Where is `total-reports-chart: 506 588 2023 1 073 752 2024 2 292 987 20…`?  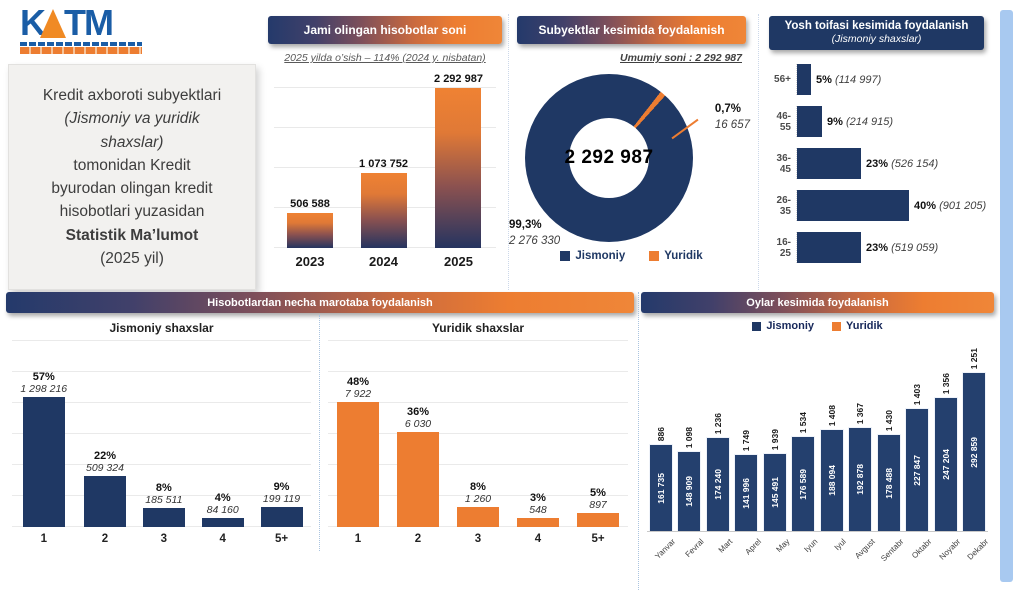 total-reports-chart: 506 588 2023 1 073 752 2024 2 292 987 20… is located at coordinates (385, 169).